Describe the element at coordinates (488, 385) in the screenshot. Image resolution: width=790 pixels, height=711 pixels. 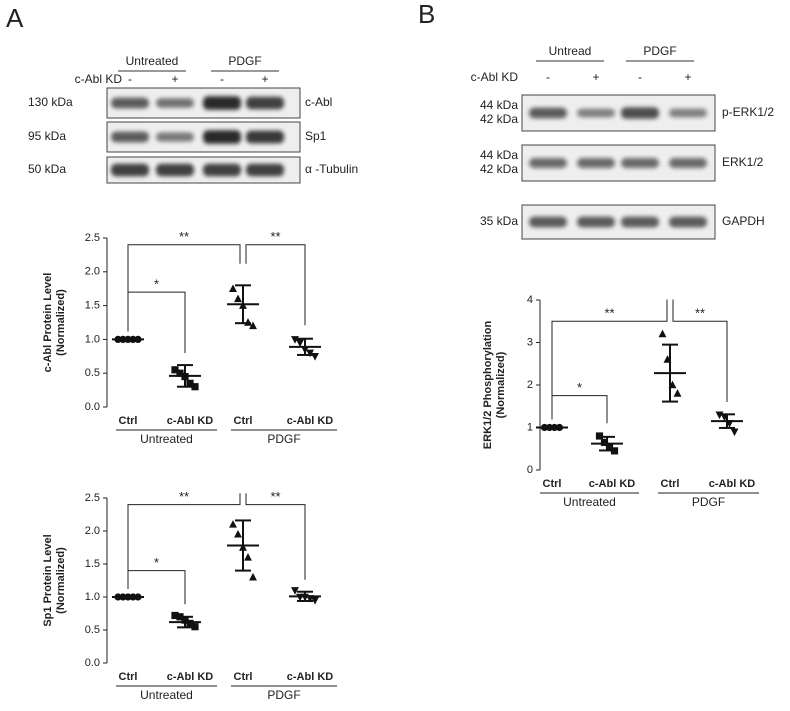
I see `y-axis-label: ERK1/2 Phosphorylation` at that location.